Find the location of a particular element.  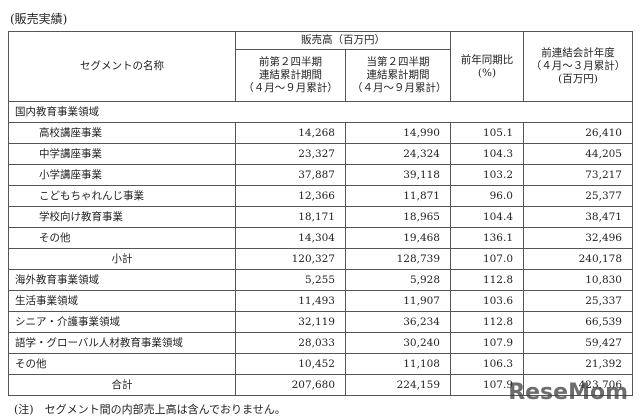

value-cell: 30,240 is located at coordinates (398, 343).